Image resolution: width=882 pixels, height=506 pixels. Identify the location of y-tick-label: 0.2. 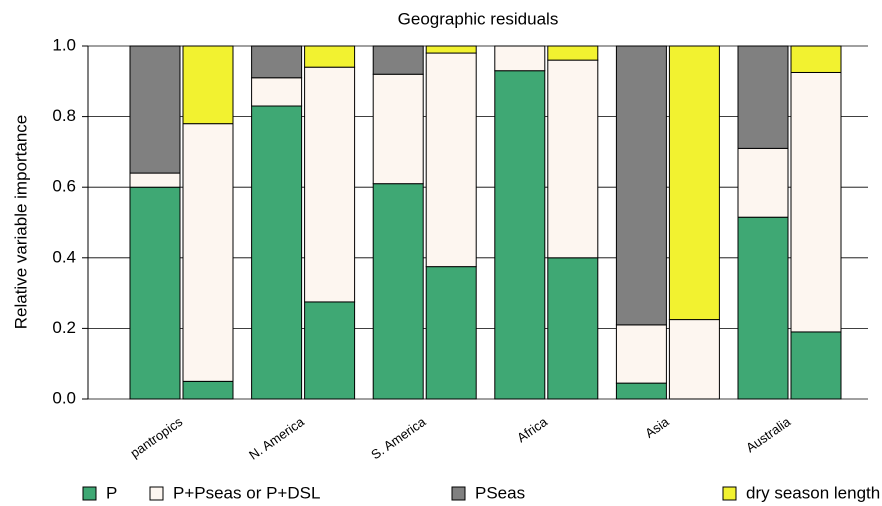
(64, 327).